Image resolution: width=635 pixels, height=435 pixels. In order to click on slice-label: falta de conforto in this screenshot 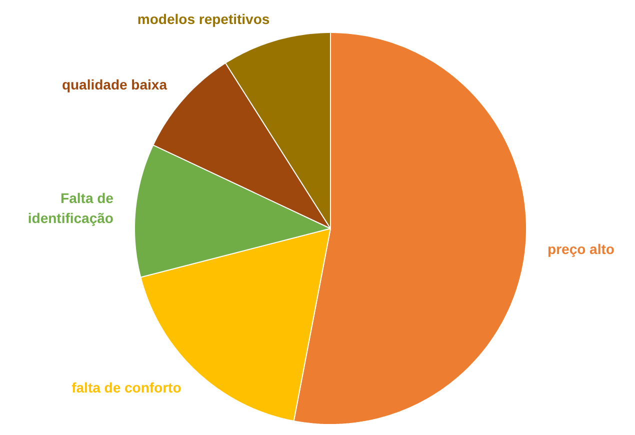, I will do `click(127, 387)`.